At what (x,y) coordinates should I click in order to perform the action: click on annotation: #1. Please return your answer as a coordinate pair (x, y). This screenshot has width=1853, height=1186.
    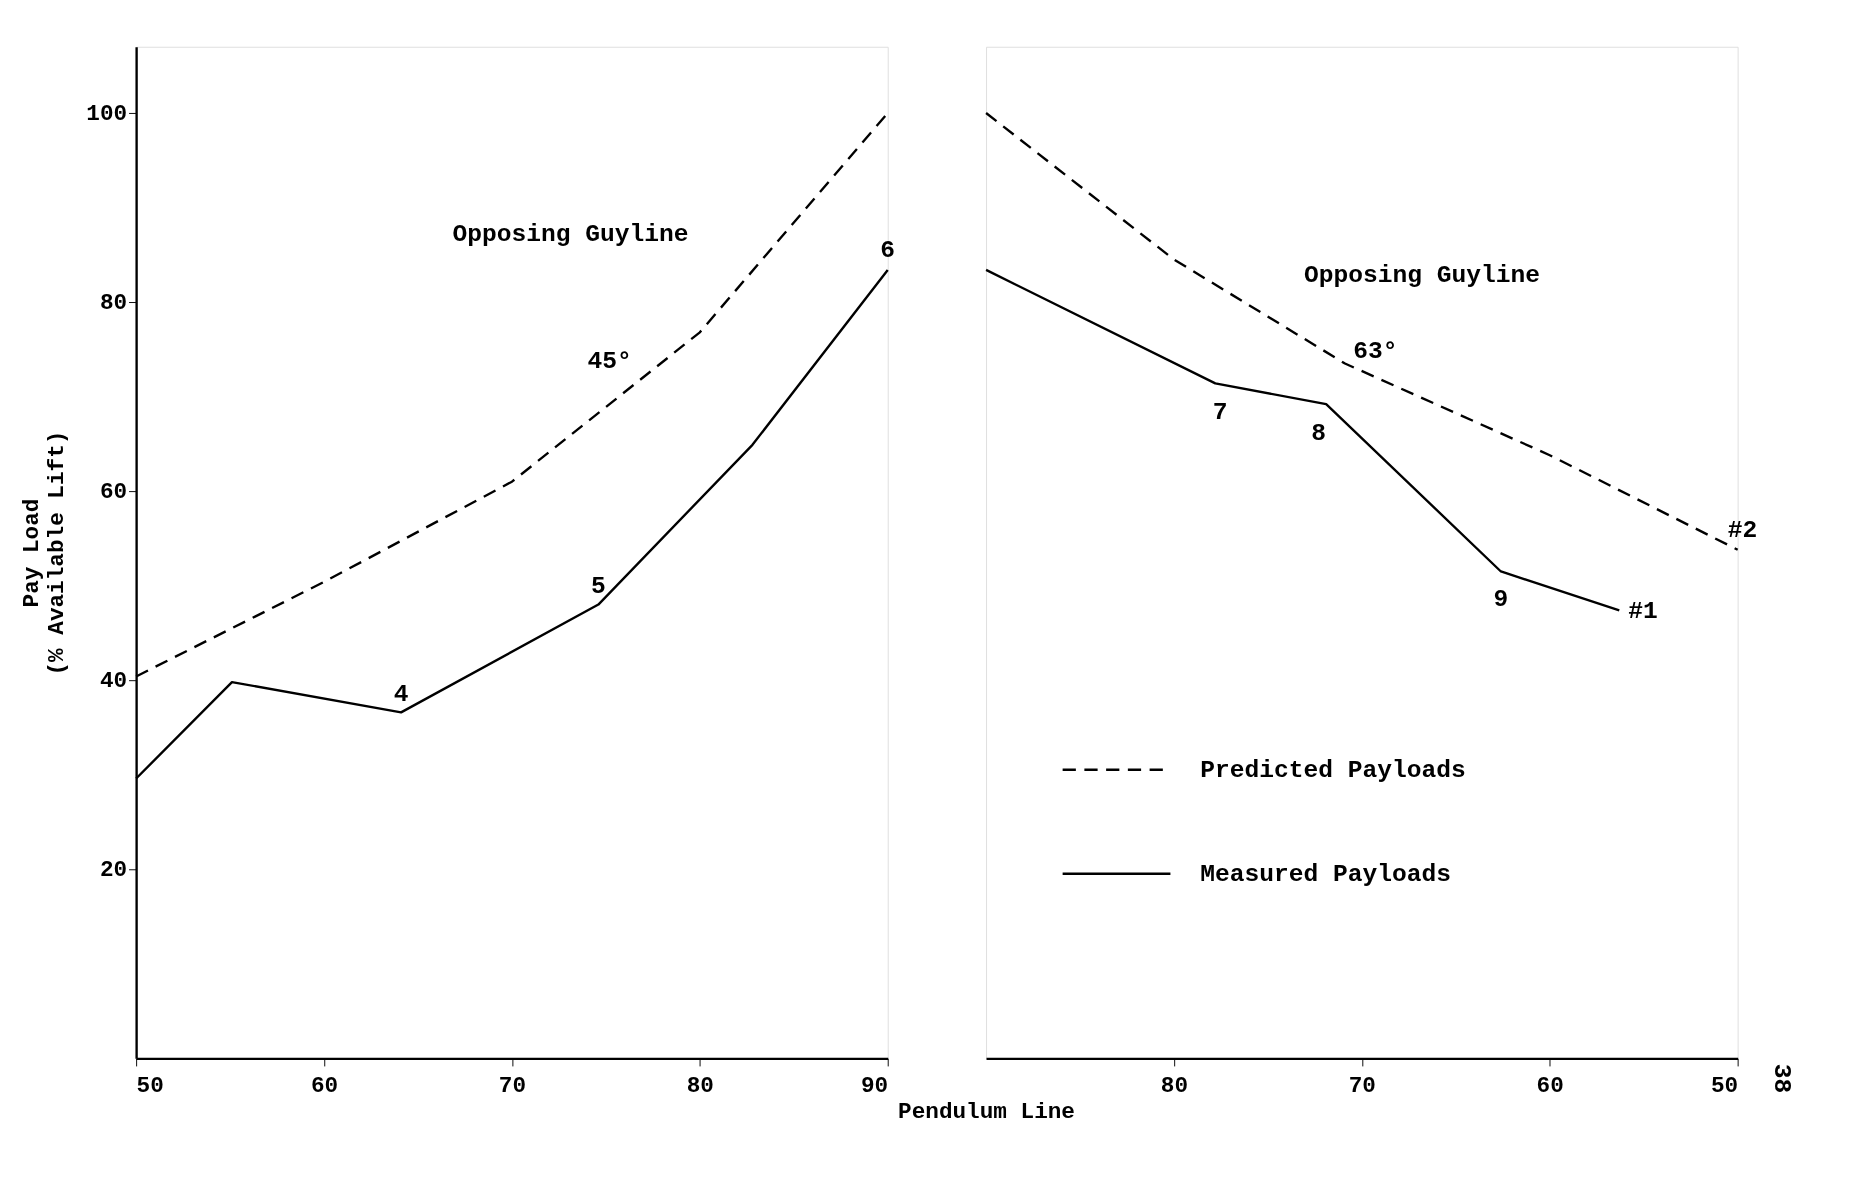
    Looking at the image, I should click on (1643, 611).